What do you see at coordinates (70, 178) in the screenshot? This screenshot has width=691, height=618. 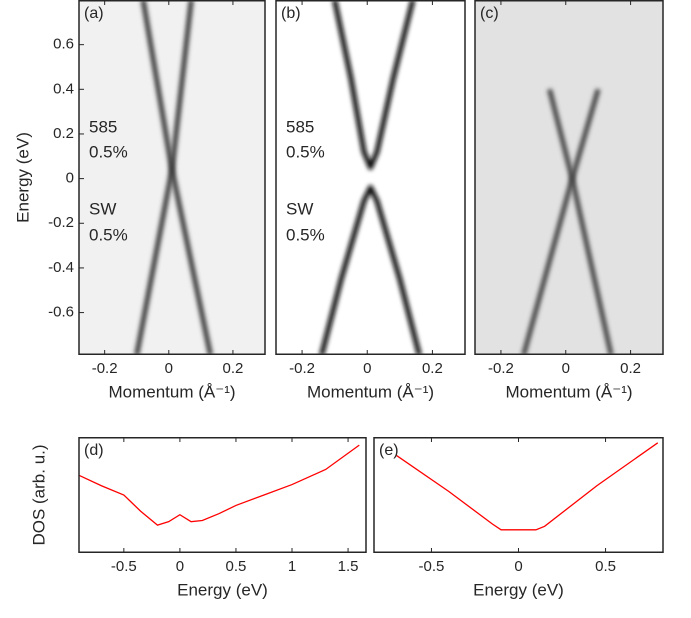 I see `y-tick-label: 0` at bounding box center [70, 178].